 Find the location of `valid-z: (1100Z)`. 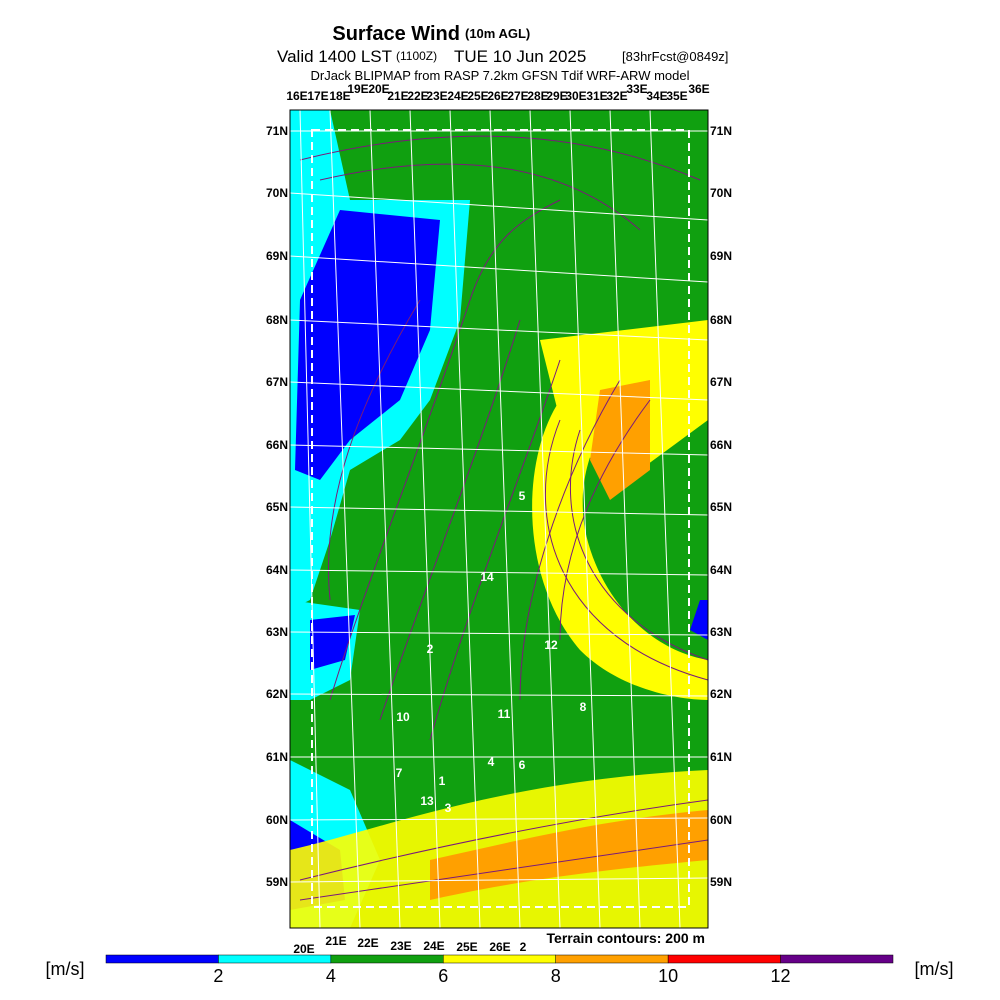

valid-z: (1100Z) is located at coordinates (416, 56).